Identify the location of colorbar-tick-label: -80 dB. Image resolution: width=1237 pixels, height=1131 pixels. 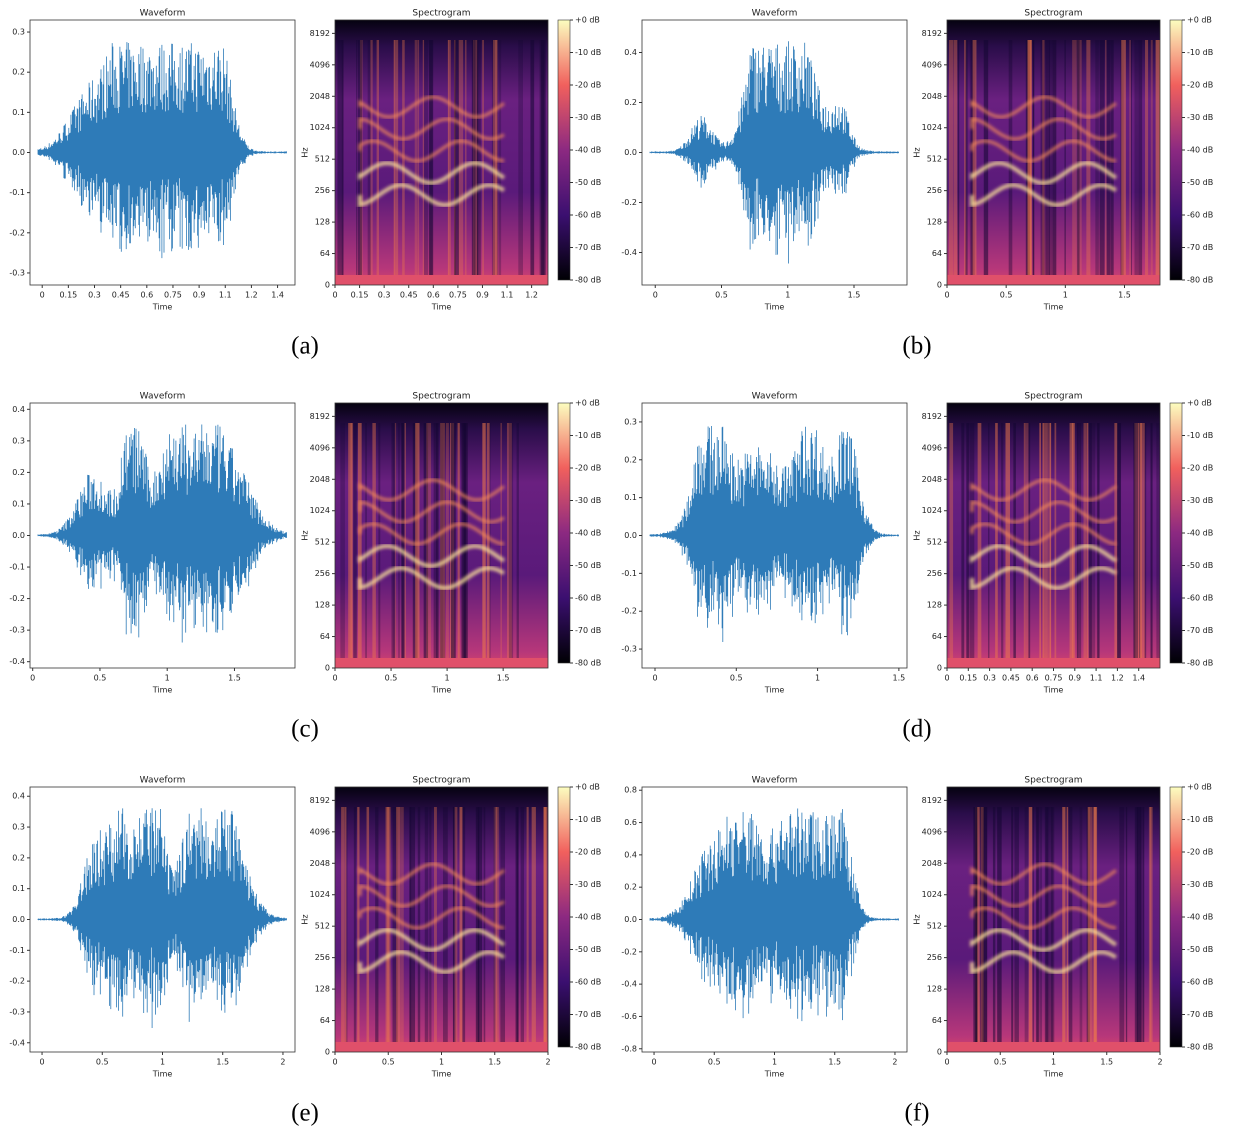
(588, 663).